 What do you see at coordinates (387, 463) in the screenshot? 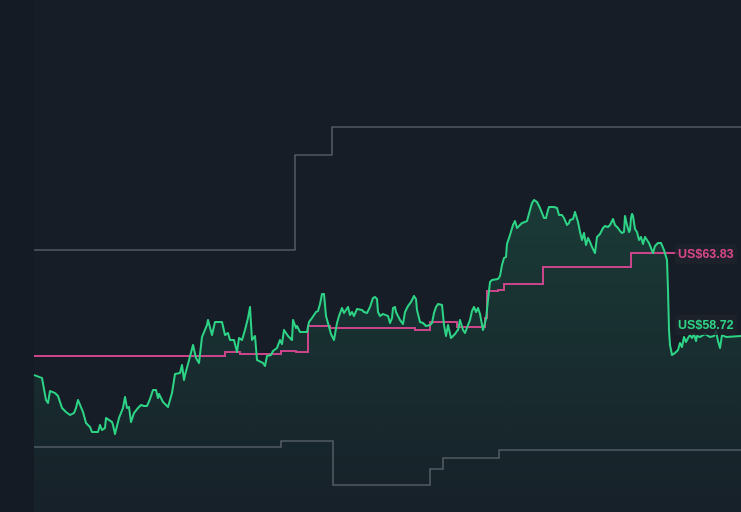
I see `lower-band-line` at bounding box center [387, 463].